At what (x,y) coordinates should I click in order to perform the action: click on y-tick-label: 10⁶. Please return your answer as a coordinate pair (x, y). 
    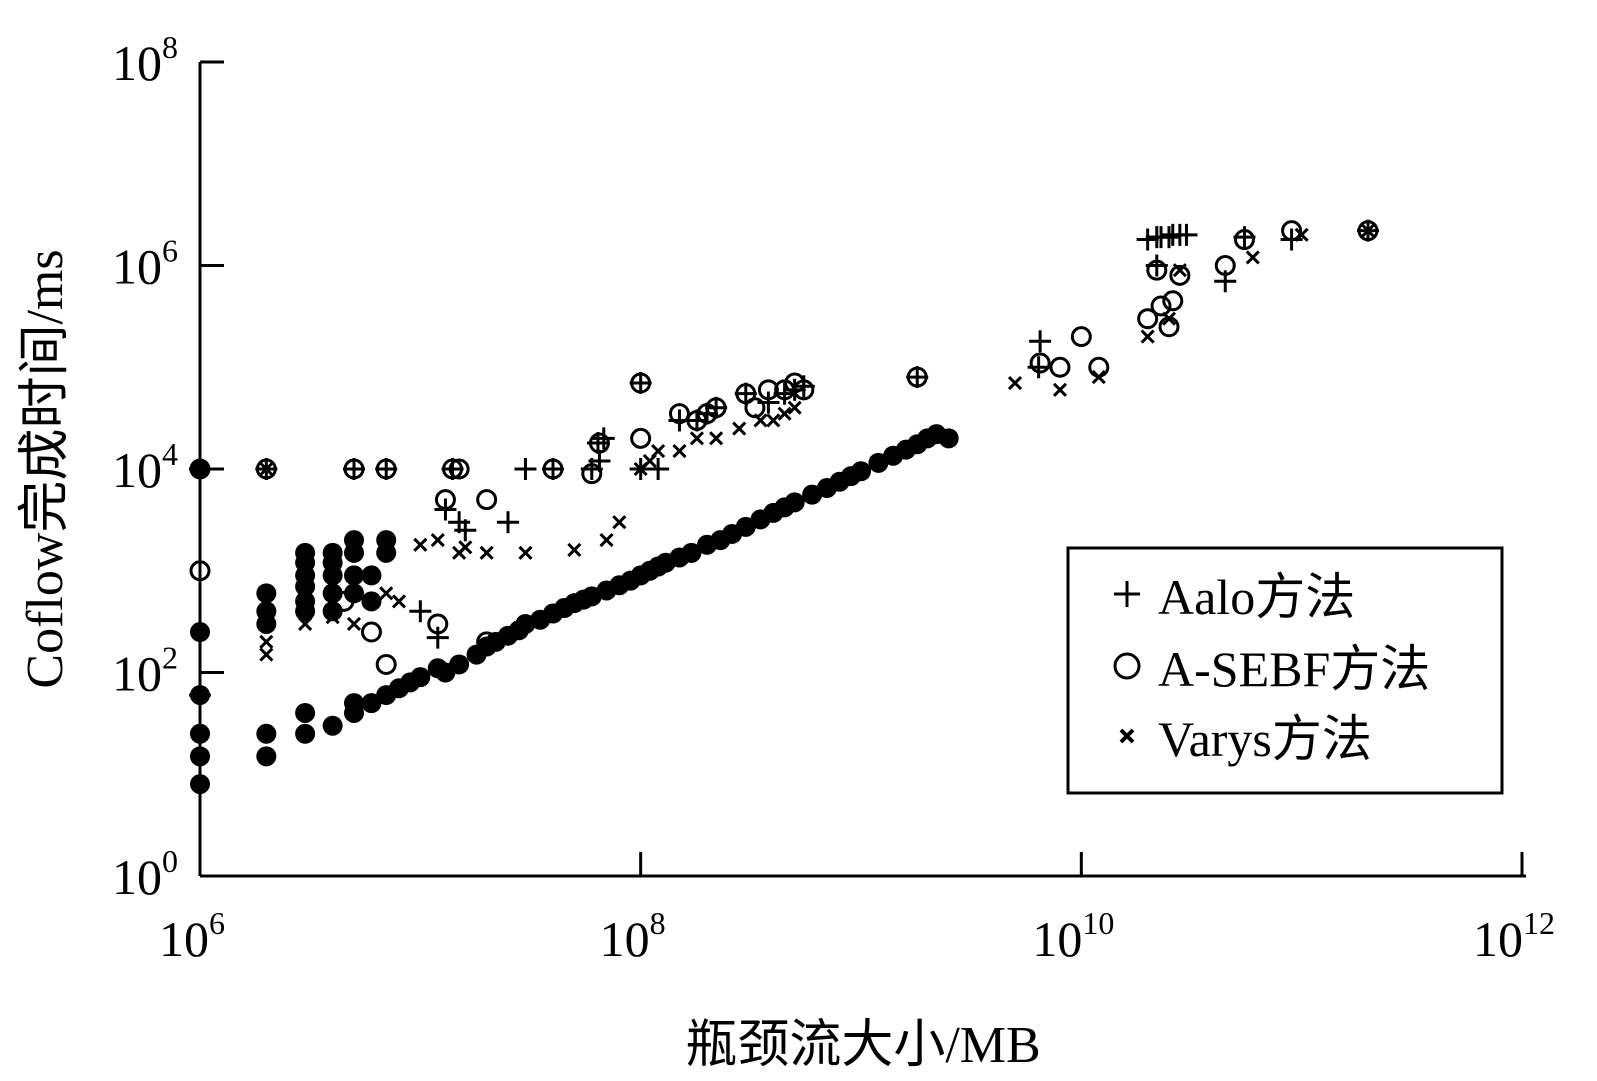
    Looking at the image, I should click on (145, 264).